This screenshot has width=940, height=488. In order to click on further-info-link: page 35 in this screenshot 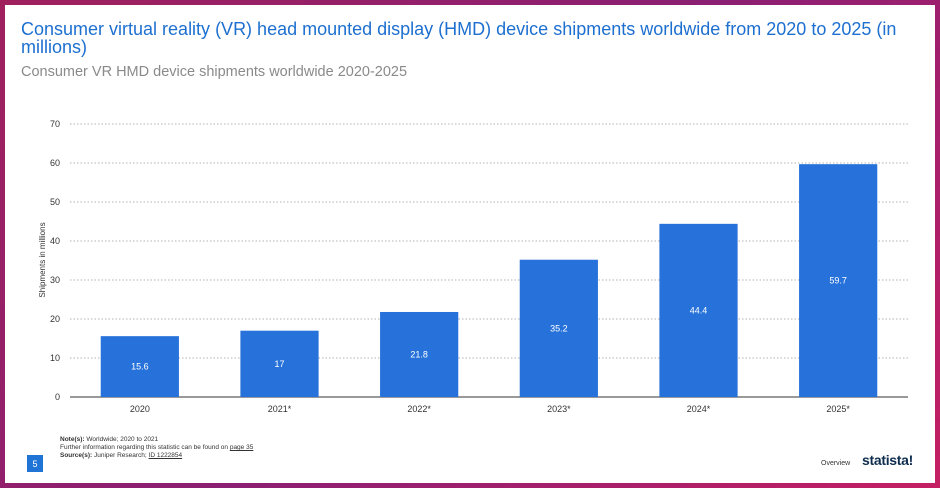, I will do `click(241, 447)`.